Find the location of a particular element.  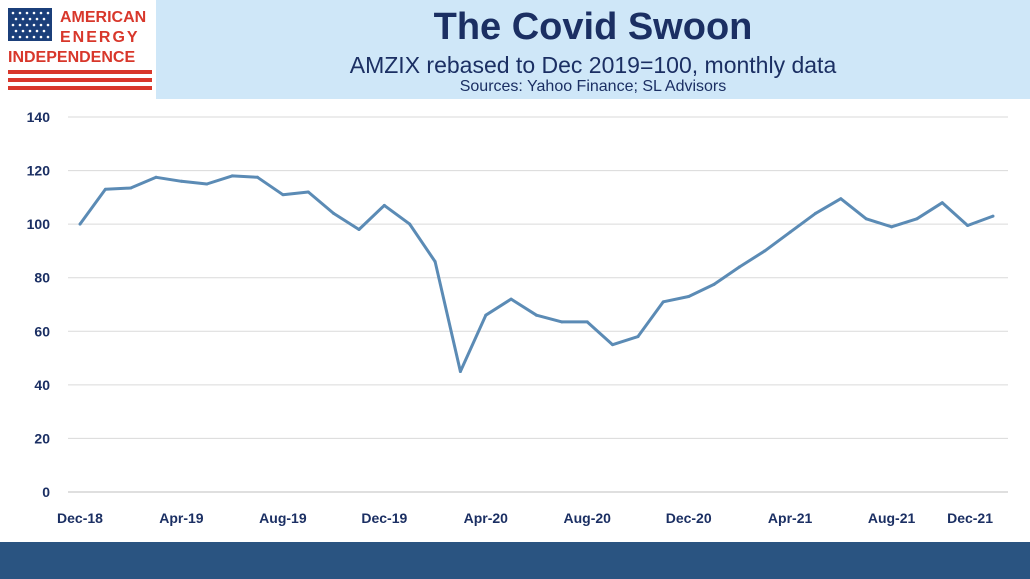

x-tick-label: Apr-21 is located at coordinates (790, 518).